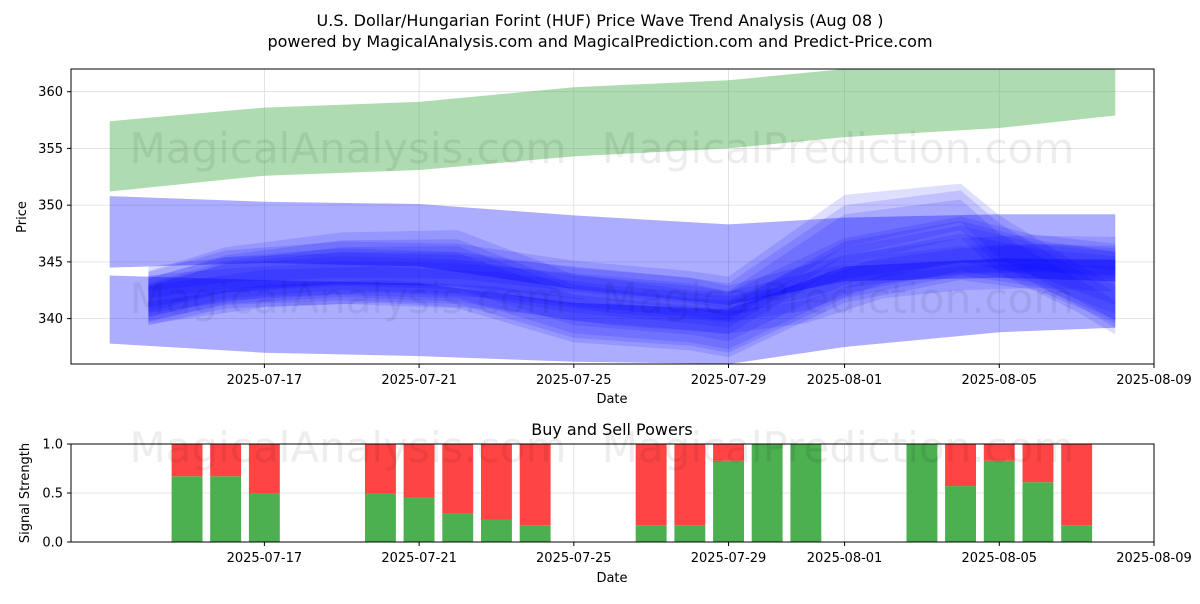 This screenshot has height=604, width=1200. I want to click on signal-y-ticks: 0.0 0.5 1.0, so click(56, 494).